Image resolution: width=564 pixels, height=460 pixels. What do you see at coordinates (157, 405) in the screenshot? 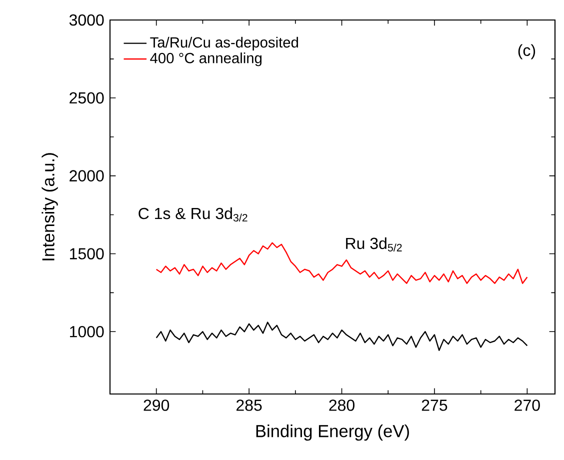
I see `x-tick-label: 290` at bounding box center [157, 405].